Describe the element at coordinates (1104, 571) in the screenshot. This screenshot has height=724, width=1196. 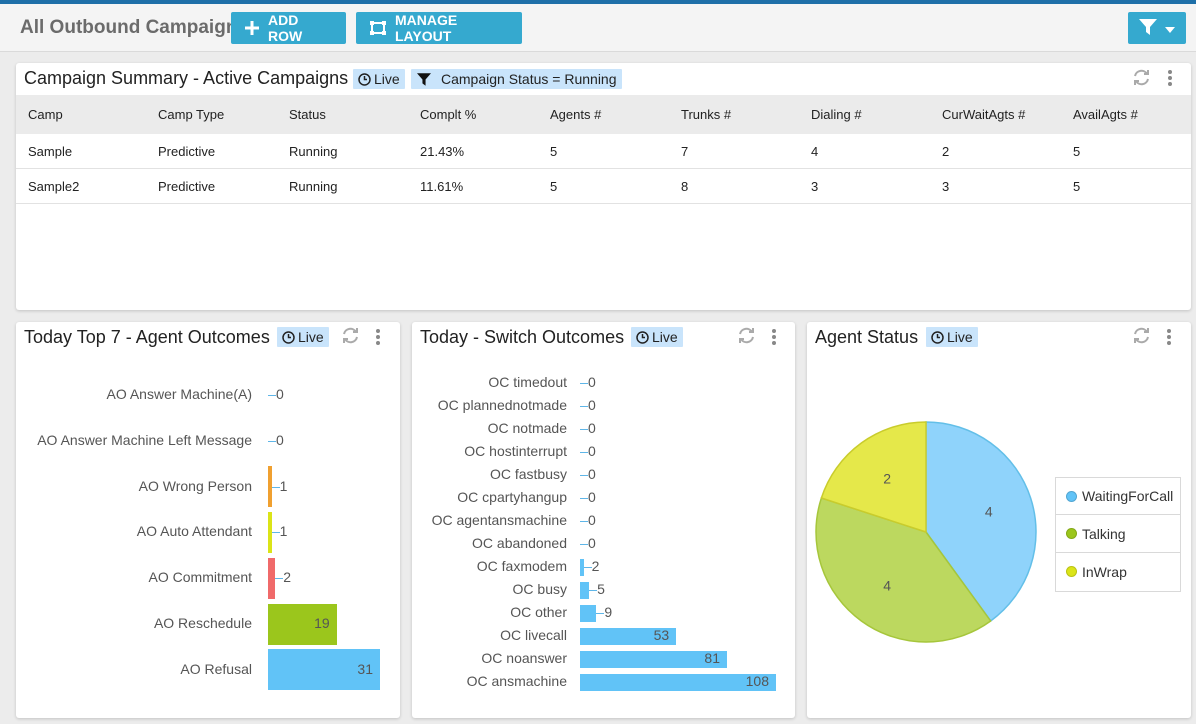
I see `legend-label: InWrap` at that location.